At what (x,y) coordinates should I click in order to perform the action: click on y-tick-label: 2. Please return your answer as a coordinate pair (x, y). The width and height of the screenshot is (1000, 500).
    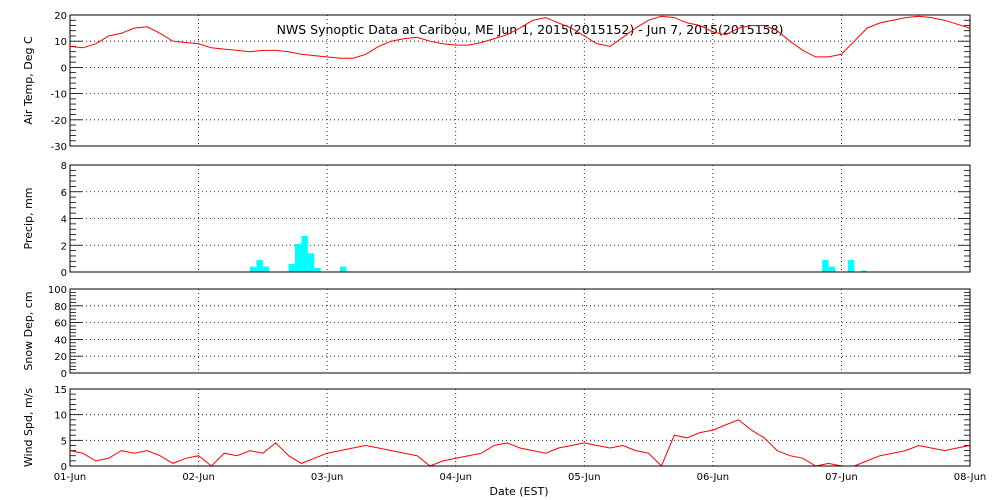
    Looking at the image, I should click on (64, 246).